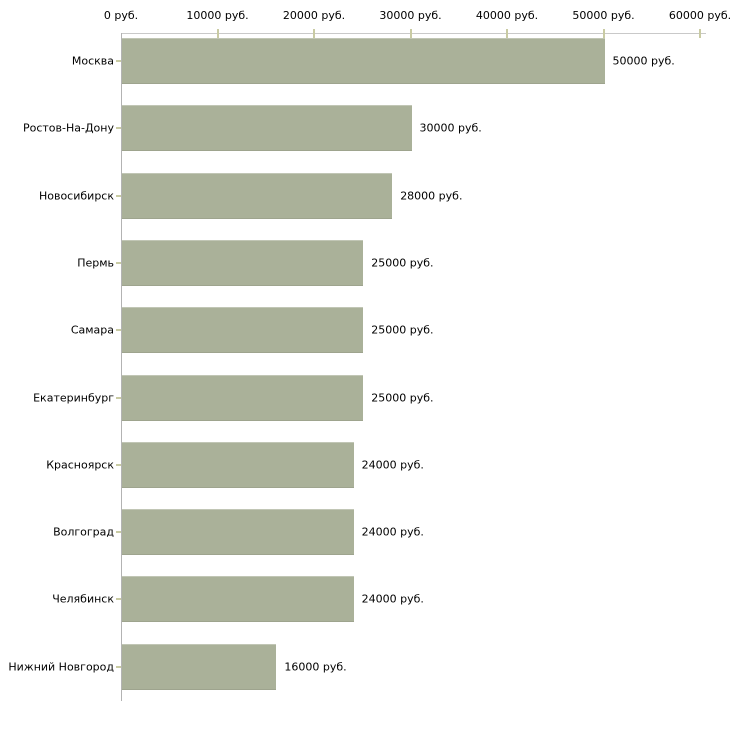  Describe the element at coordinates (80, 465) in the screenshot. I see `category-label: Красноярск` at that location.